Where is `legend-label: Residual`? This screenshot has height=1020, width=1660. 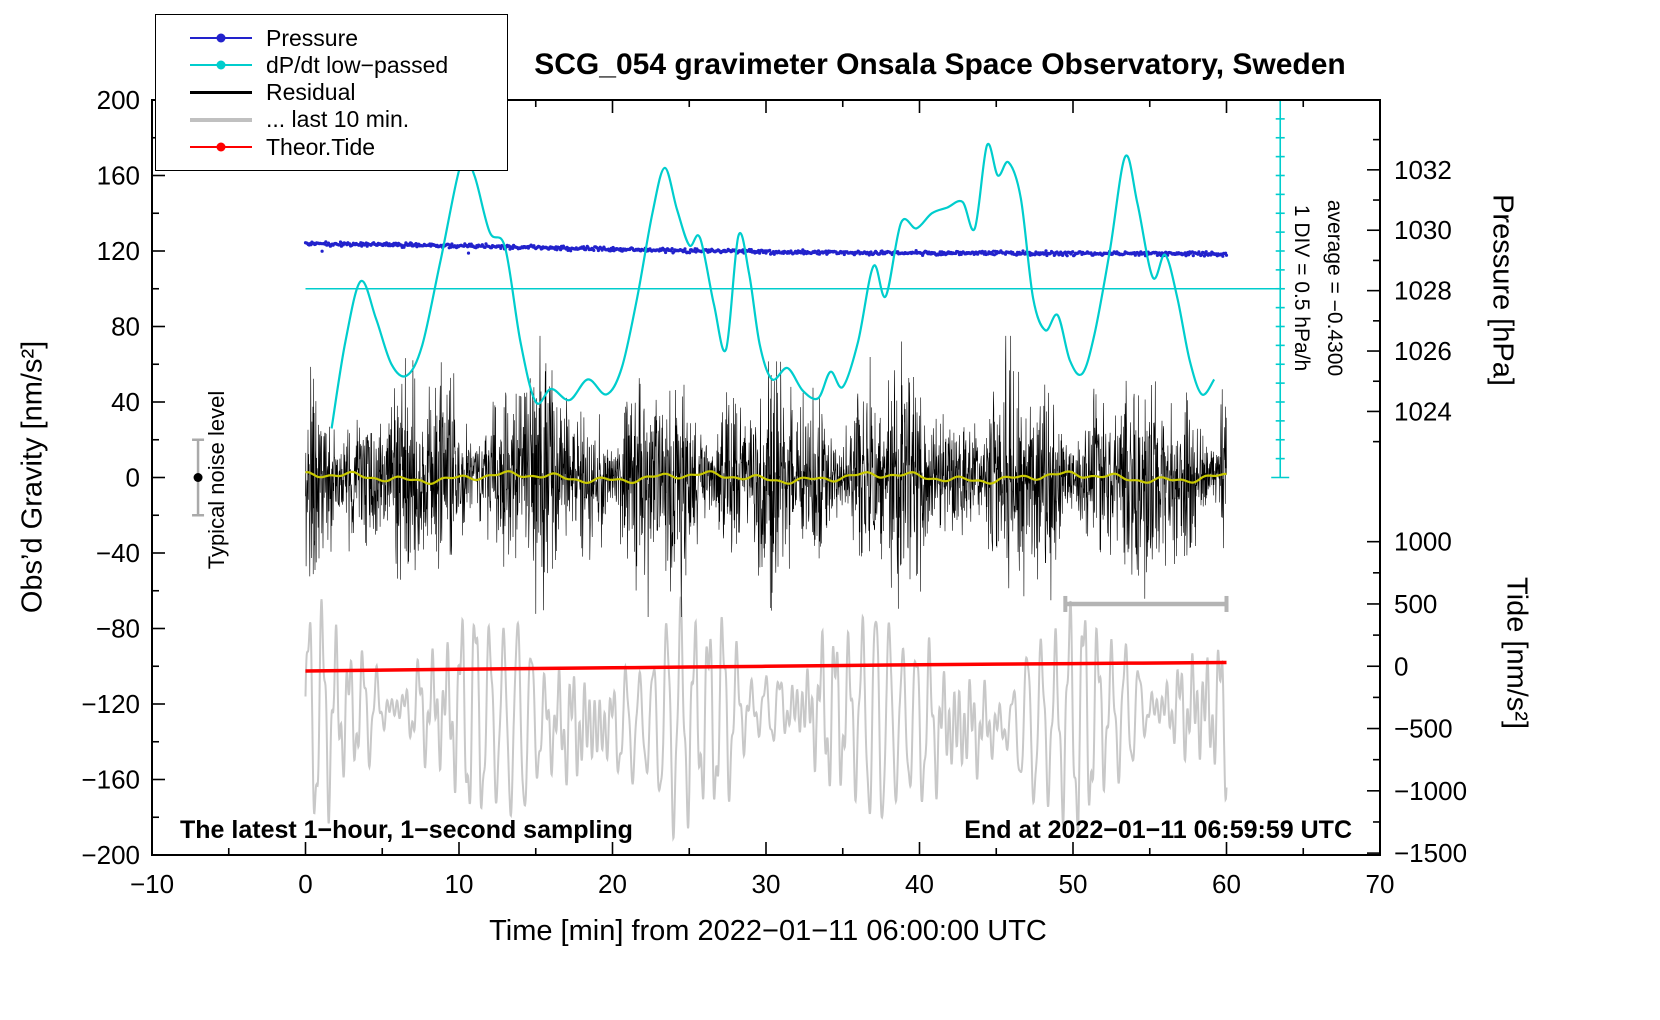
legend-label: Residual is located at coordinates (311, 92).